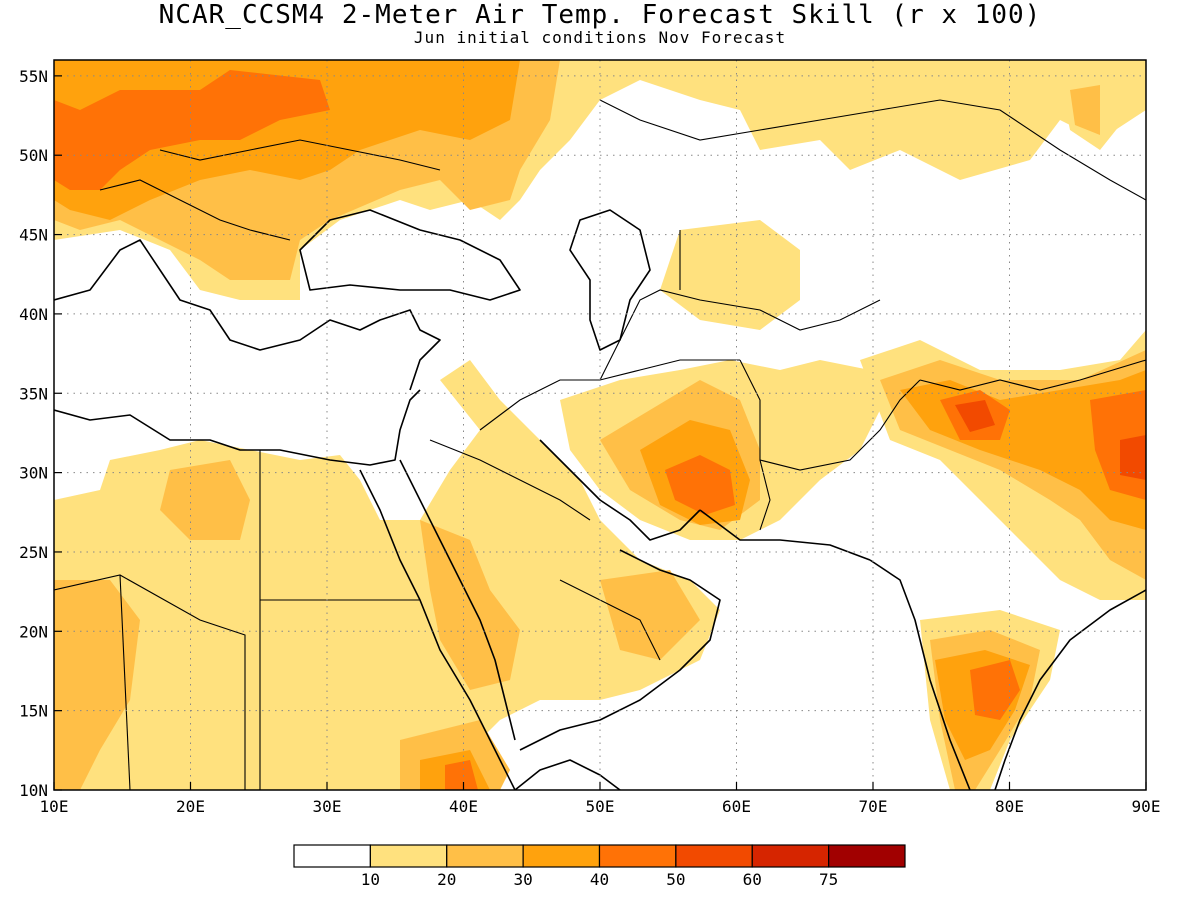 The image size is (1200, 900). What do you see at coordinates (1146, 806) in the screenshot?
I see `lon-tick-label: 90E` at bounding box center [1146, 806].